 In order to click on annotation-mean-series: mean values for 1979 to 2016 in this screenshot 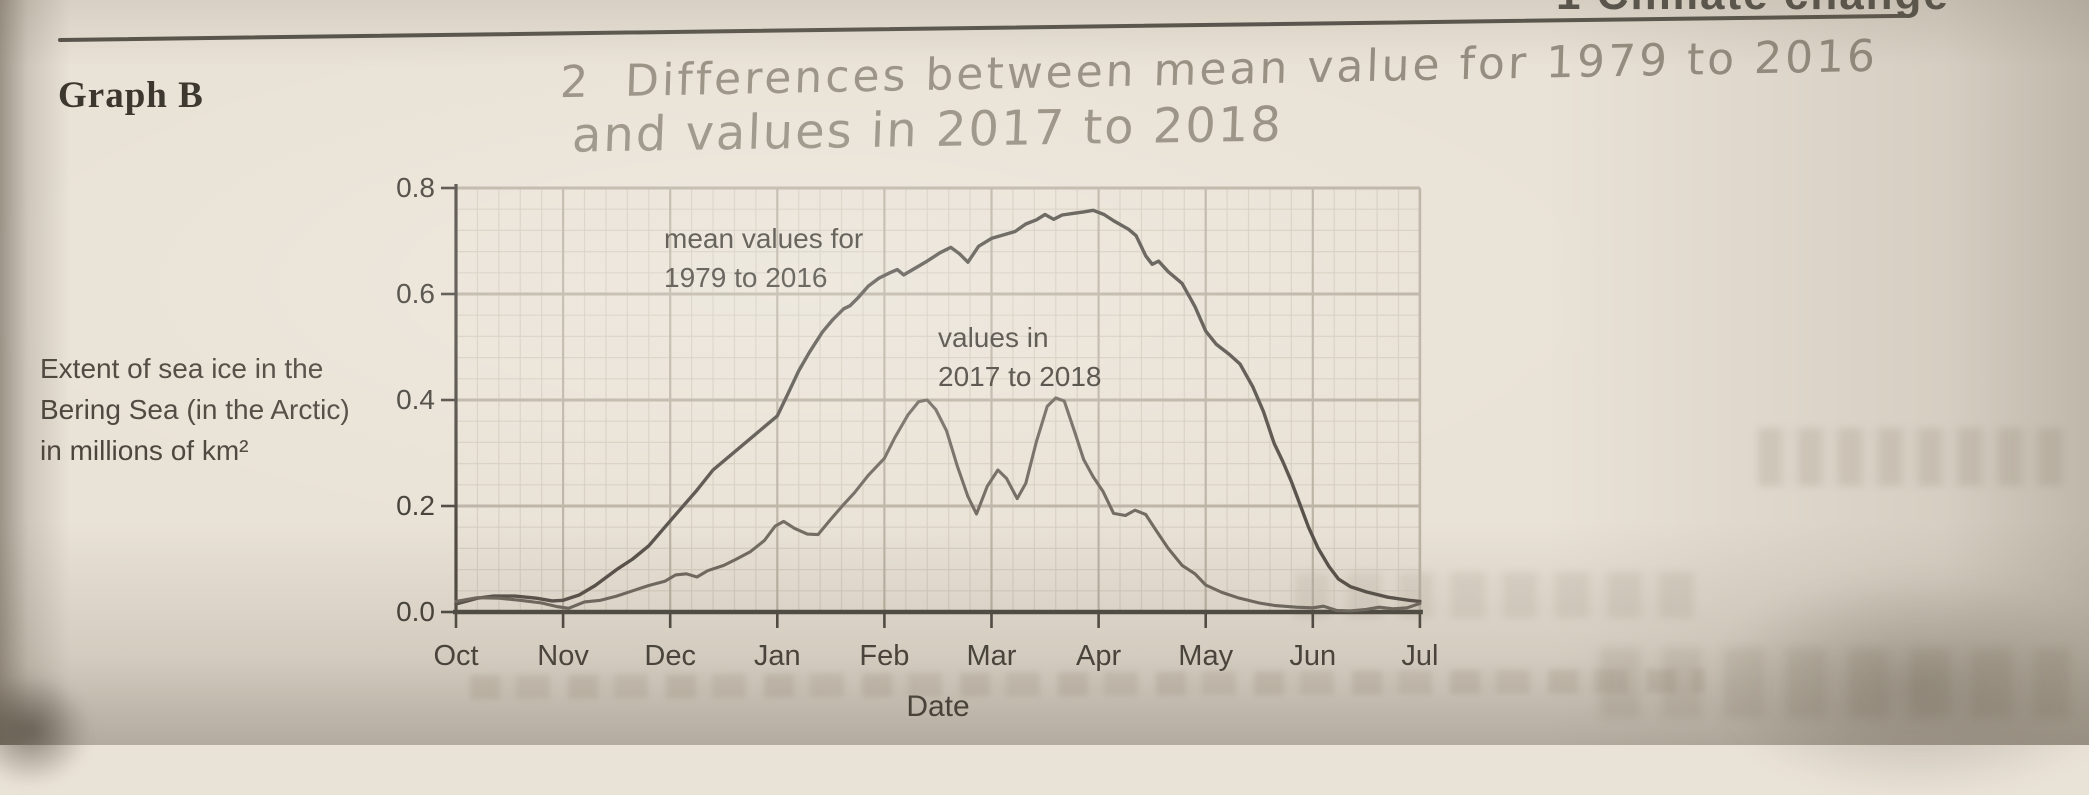, I will do `click(763, 258)`.